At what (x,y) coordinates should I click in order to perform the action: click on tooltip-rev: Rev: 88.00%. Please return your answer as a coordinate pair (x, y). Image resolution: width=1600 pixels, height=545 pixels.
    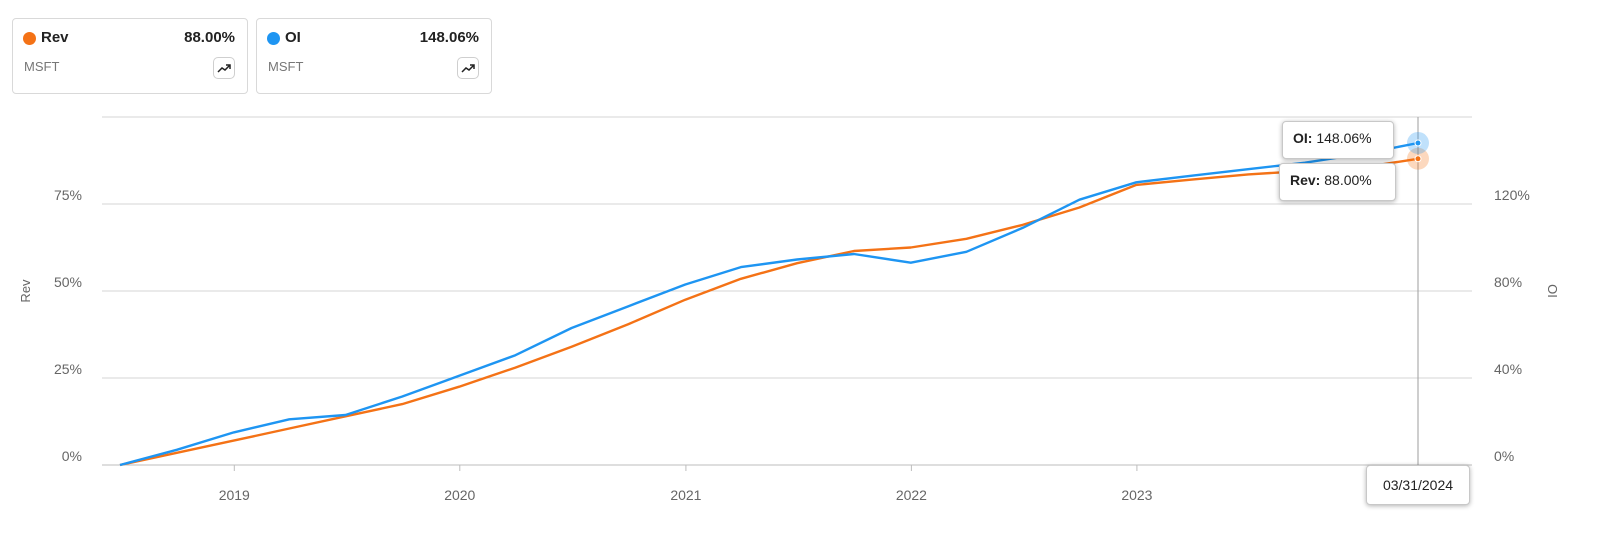
    Looking at the image, I should click on (1337, 182).